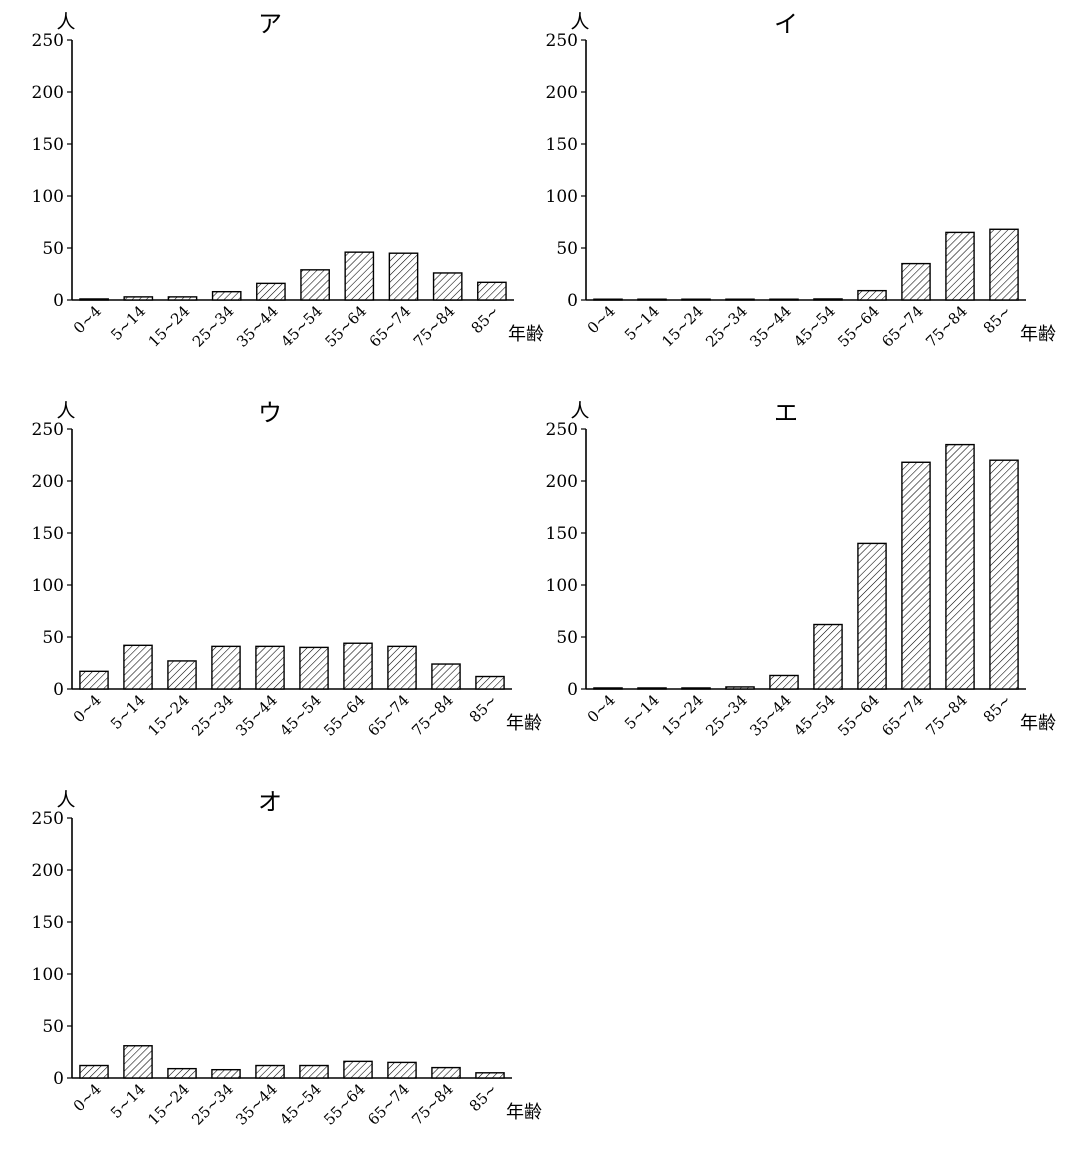 The width and height of the screenshot is (1066, 1149). I want to click on chart-title: イ, so click(786, 24).